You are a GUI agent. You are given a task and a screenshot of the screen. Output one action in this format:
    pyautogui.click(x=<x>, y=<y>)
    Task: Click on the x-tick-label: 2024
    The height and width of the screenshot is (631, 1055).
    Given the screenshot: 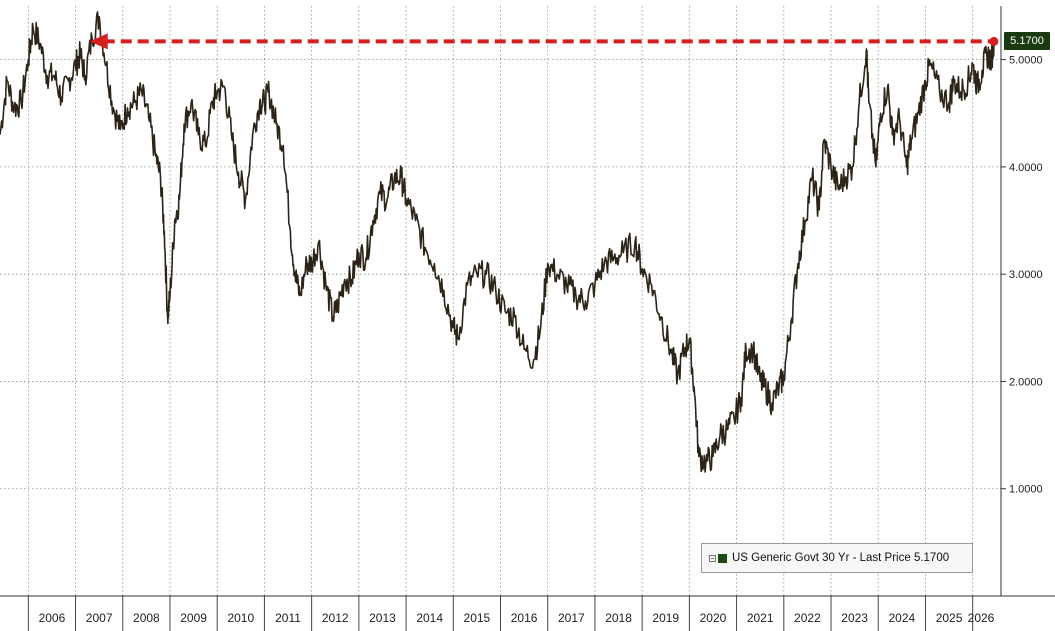 What is the action you would take?
    pyautogui.click(x=901, y=618)
    